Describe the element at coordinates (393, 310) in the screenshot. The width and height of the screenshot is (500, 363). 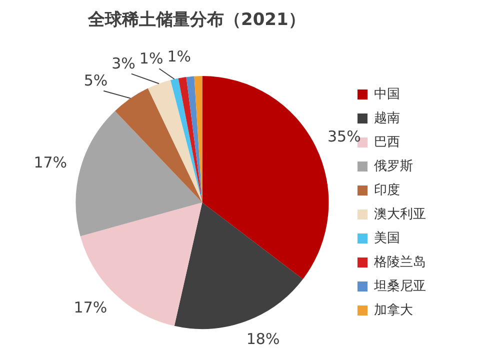
I see `legend-label: 加拿大` at that location.